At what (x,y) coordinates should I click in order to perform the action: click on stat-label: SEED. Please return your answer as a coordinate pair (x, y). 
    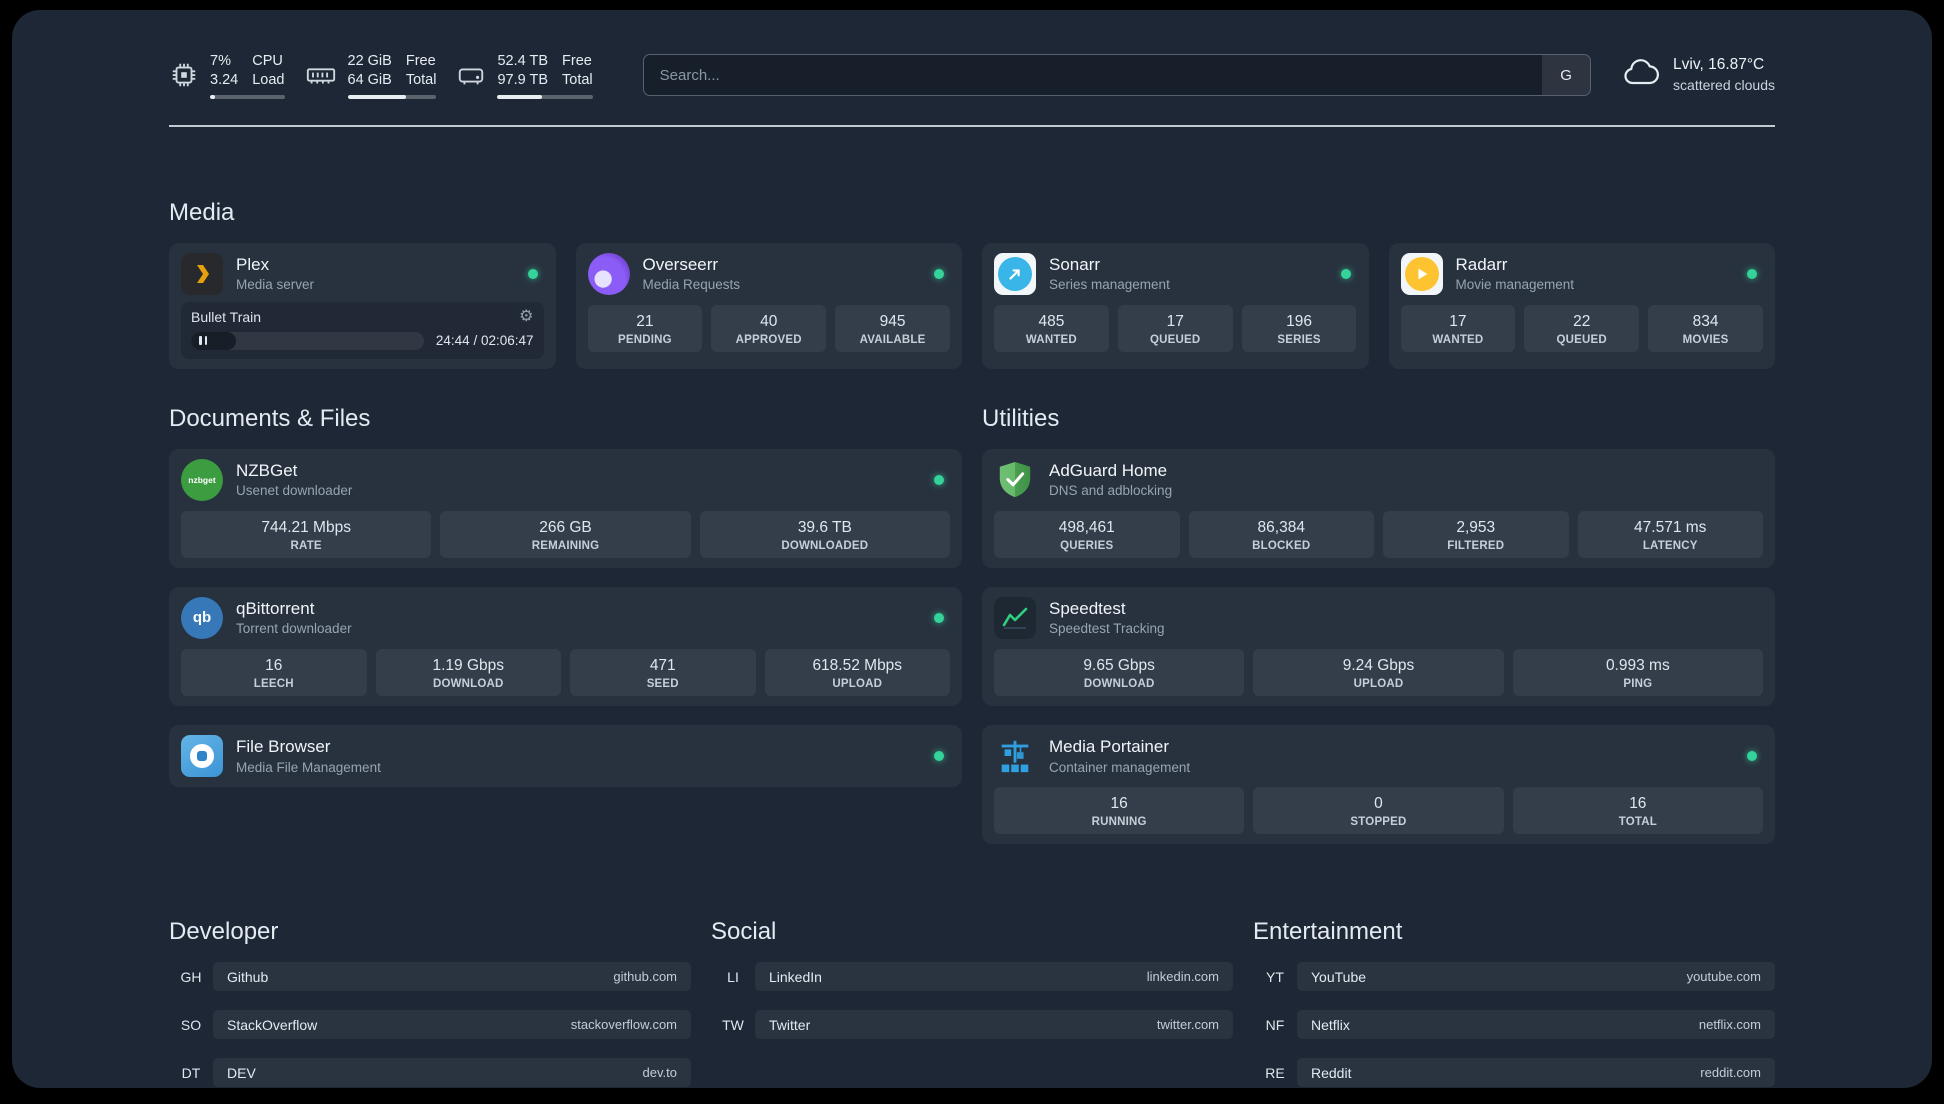
    Looking at the image, I should click on (662, 683).